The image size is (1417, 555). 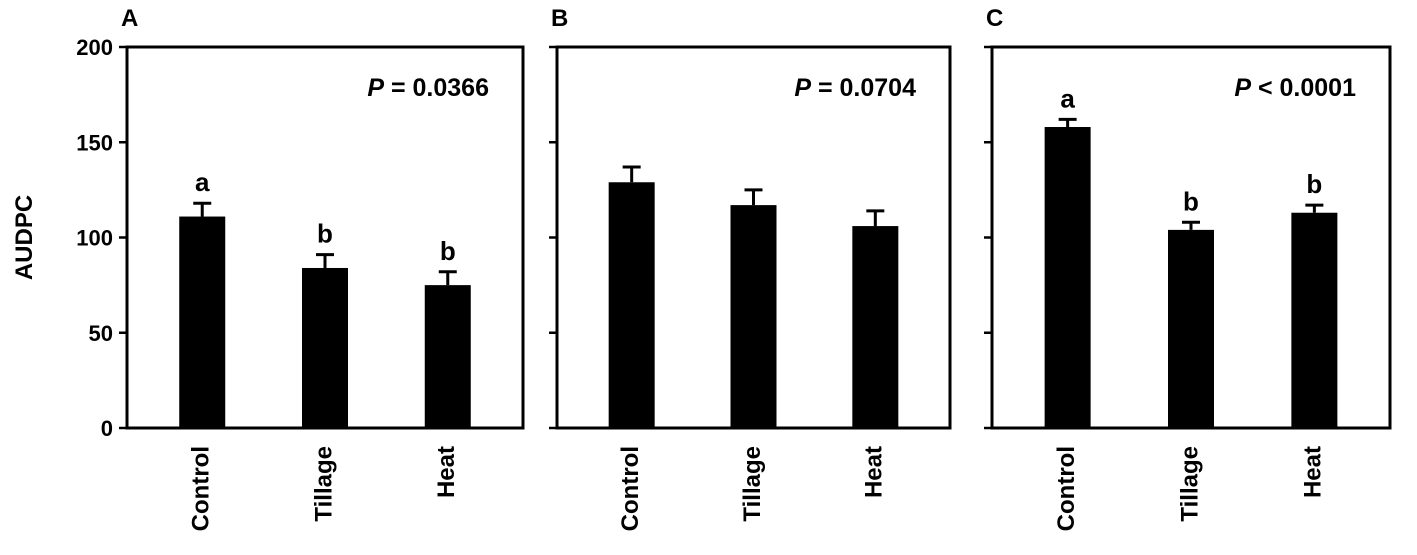 What do you see at coordinates (1303, 88) in the screenshot?
I see `p-value-text: < 0.0001` at bounding box center [1303, 88].